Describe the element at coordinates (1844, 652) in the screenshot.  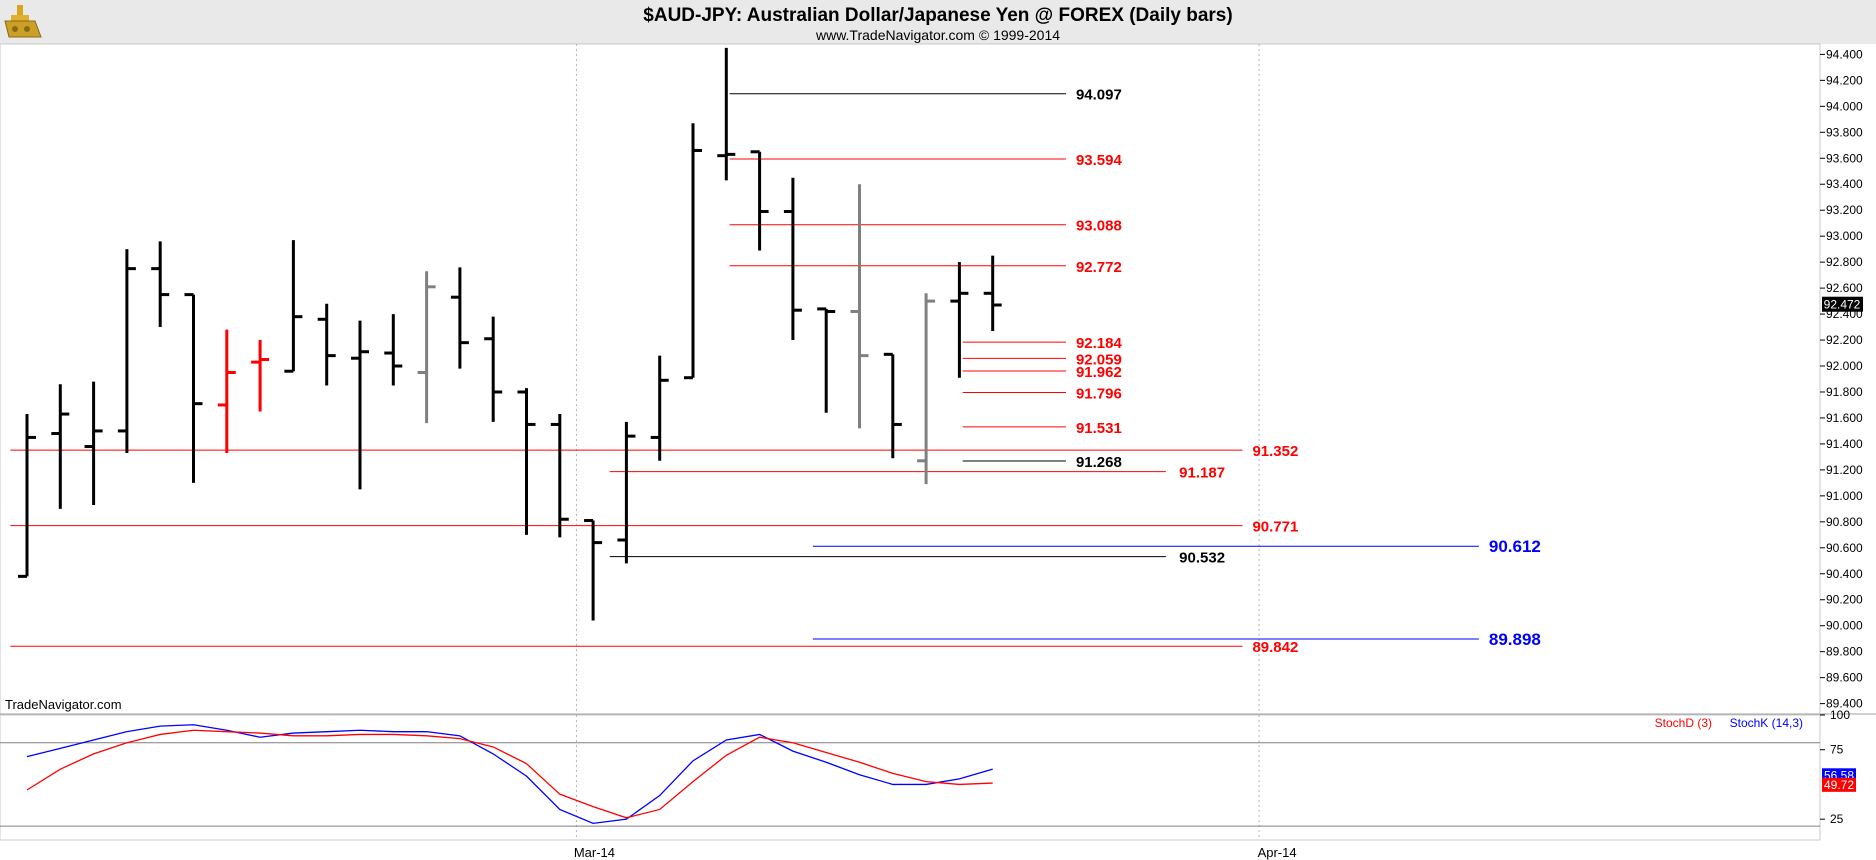
I see `price-tick-label-23: 89.800` at that location.